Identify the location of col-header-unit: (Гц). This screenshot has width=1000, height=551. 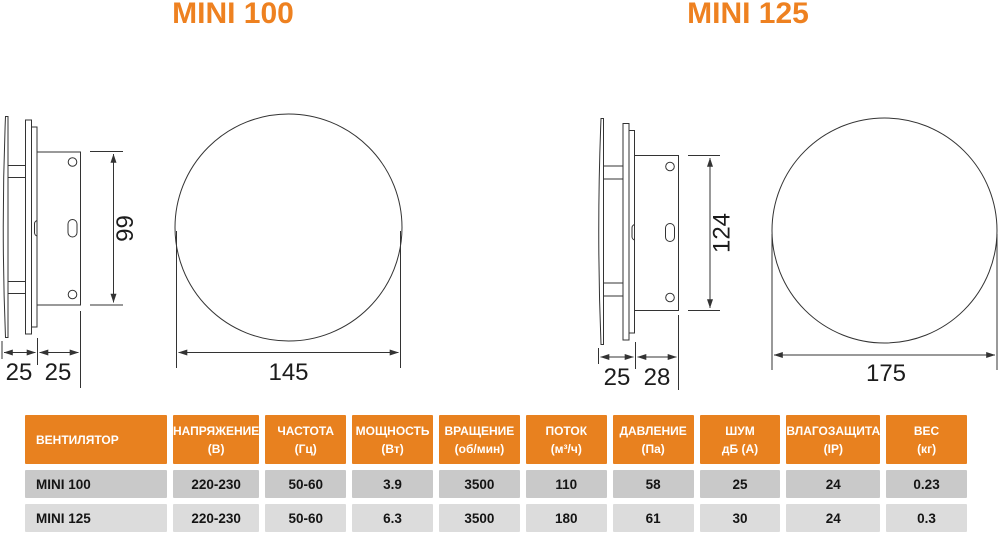
(305, 448).